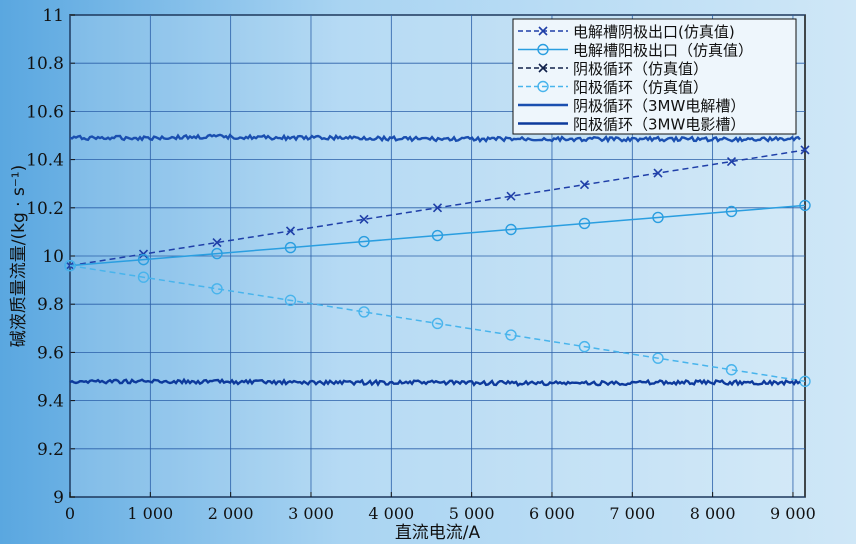 This screenshot has height=544, width=856. Describe the element at coordinates (438, 533) in the screenshot. I see `x-axis-label: 直流电流/A` at that location.